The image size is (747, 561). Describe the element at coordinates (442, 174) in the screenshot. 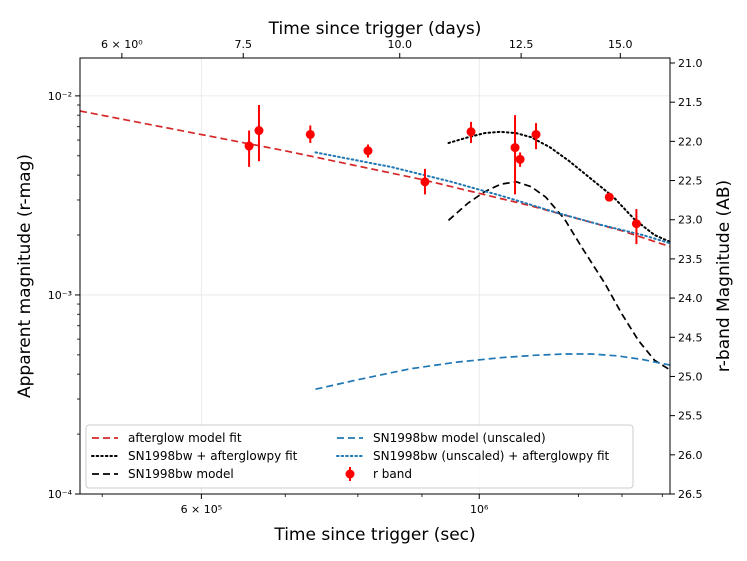

I see `points-layer` at that location.